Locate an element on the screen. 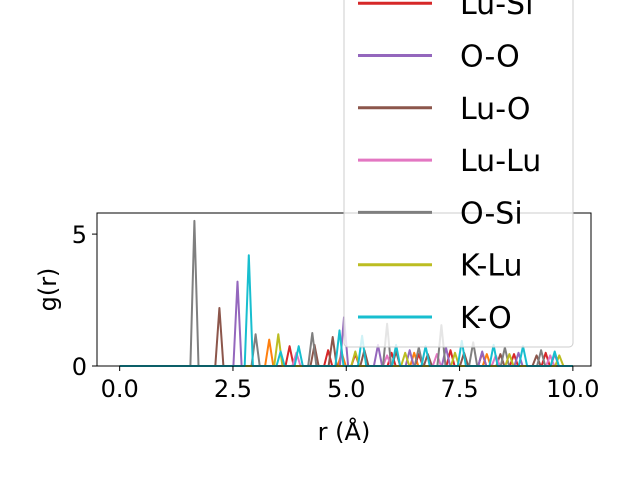 Image resolution: width=640 pixels, height=480 pixels. legend-entry-label: K-O is located at coordinates (486, 318).